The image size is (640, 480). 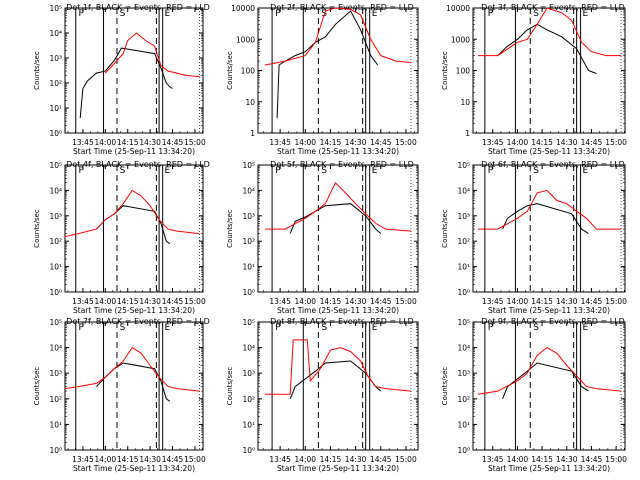 What do you see at coordinates (458, 8) in the screenshot?
I see `y-tick-label: 10000` at bounding box center [458, 8].